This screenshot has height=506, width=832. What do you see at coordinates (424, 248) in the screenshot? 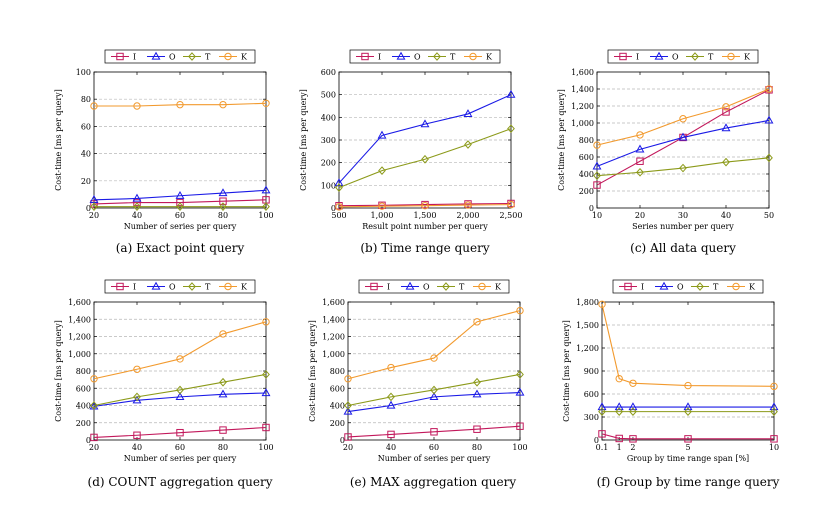
I see `chart-caption: (b) Time range query` at bounding box center [424, 248].